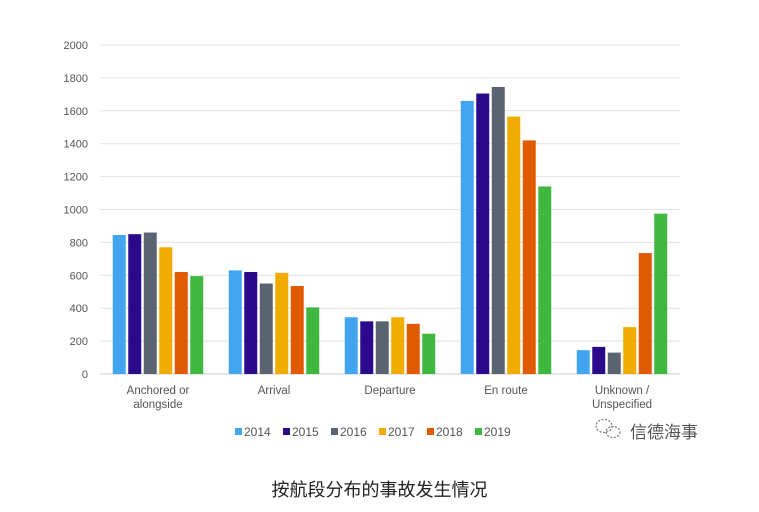 The width and height of the screenshot is (759, 512). What do you see at coordinates (622, 391) in the screenshot?
I see `x-category-label: Unknown /` at bounding box center [622, 391].